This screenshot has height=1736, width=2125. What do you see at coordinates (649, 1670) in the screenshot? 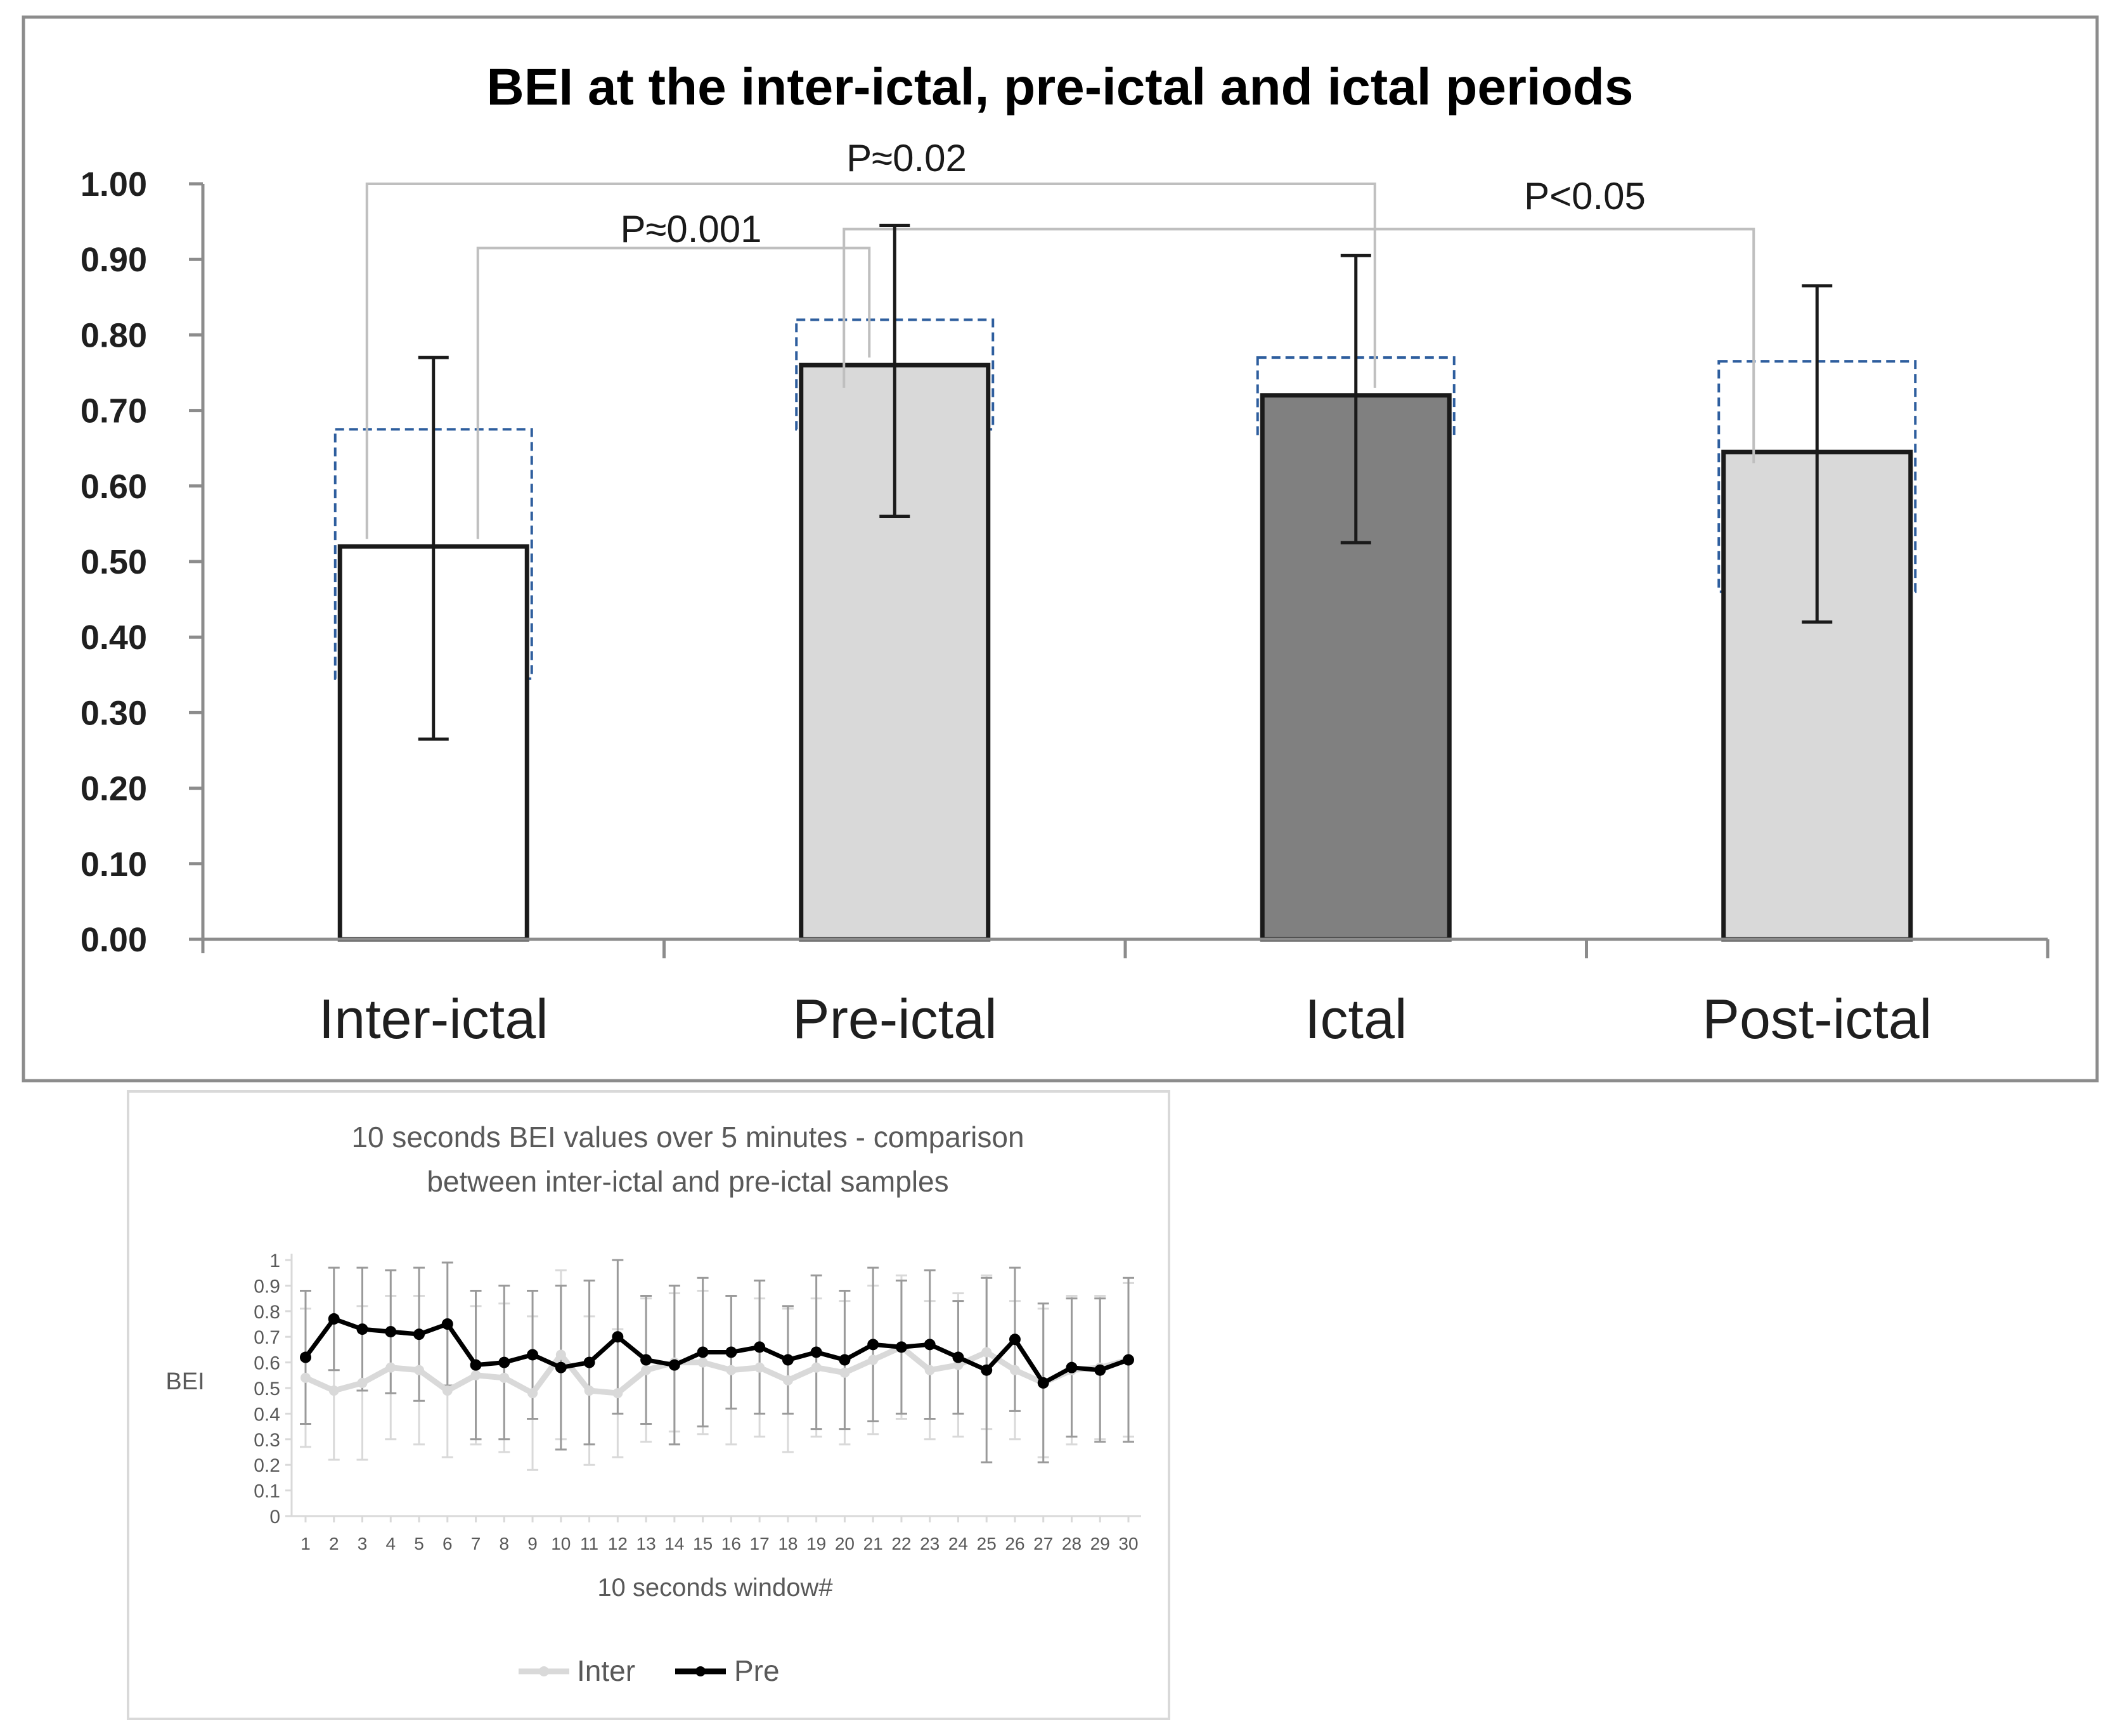
I see `line-chart-legend: Inter Pre` at bounding box center [649, 1670].